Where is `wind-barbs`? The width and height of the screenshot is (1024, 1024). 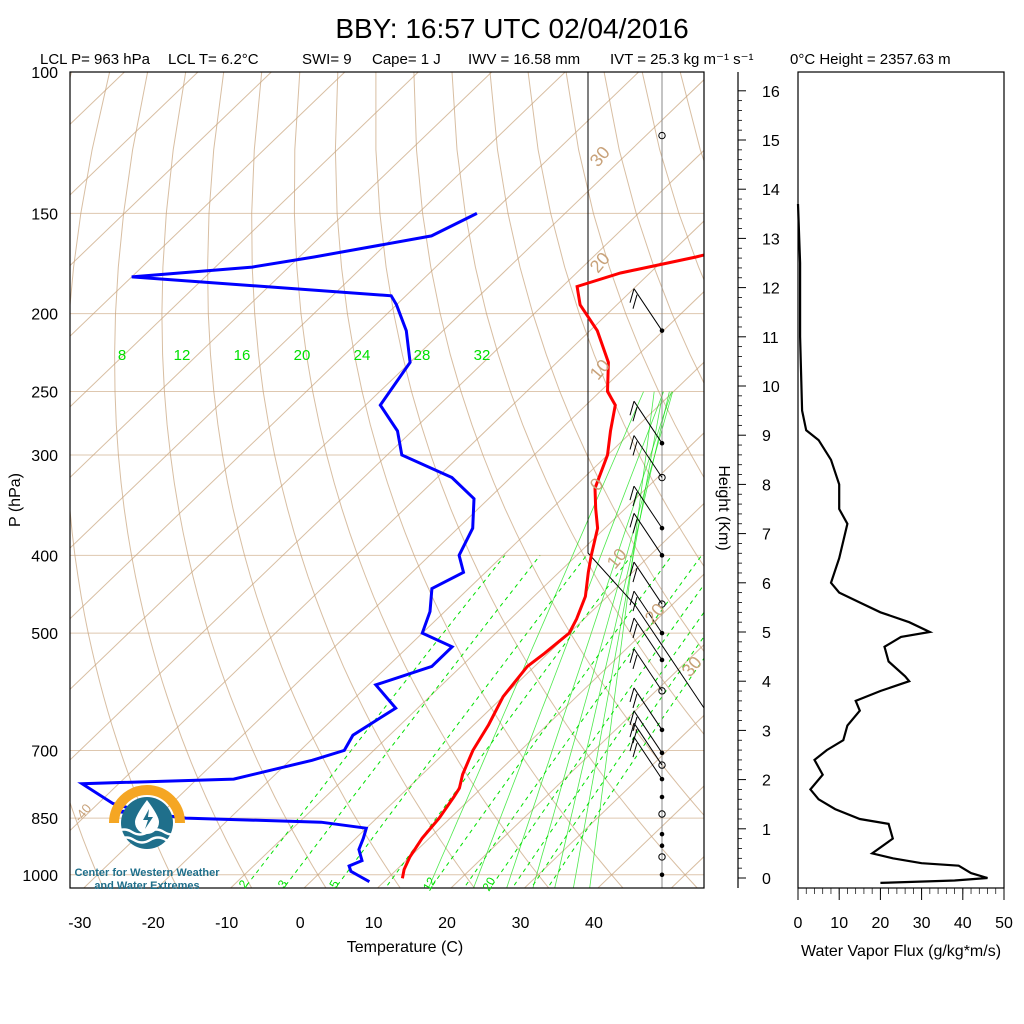 wind-barbs is located at coordinates (647, 504).